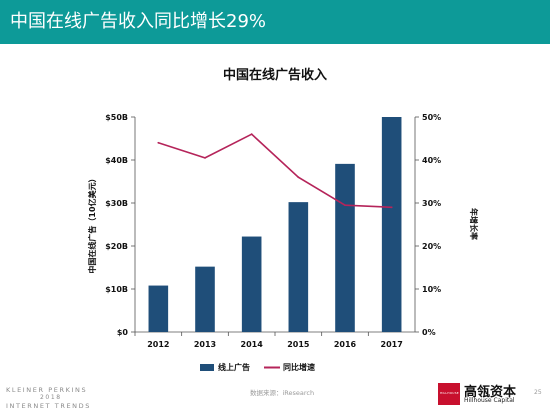  I want to click on source-note: 数据来源：iResearch, so click(282, 393).